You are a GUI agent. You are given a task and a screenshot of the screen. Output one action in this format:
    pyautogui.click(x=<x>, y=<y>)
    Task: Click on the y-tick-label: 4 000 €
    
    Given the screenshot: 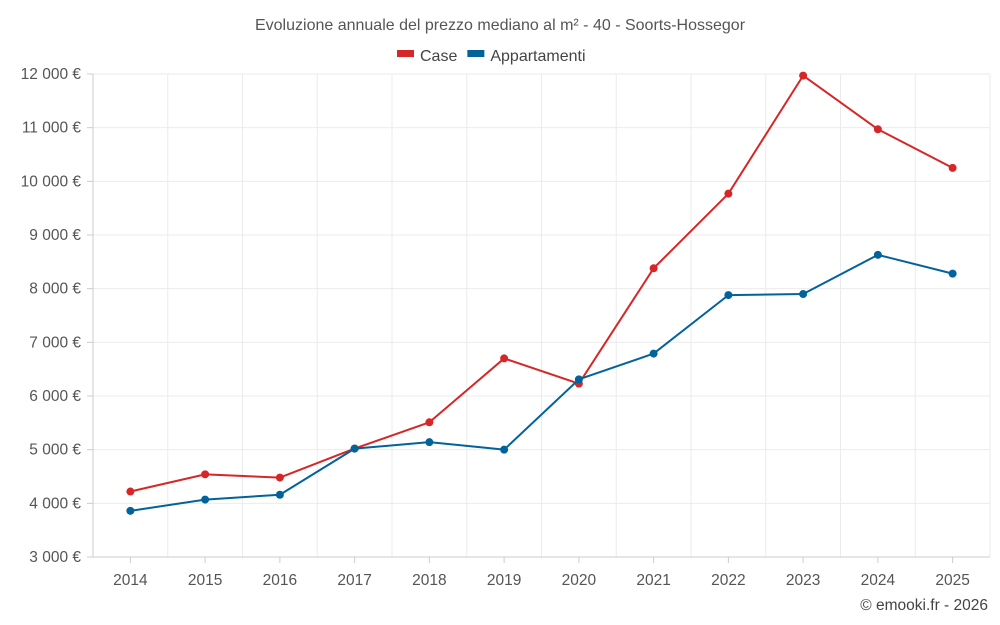 What is the action you would take?
    pyautogui.click(x=55, y=503)
    